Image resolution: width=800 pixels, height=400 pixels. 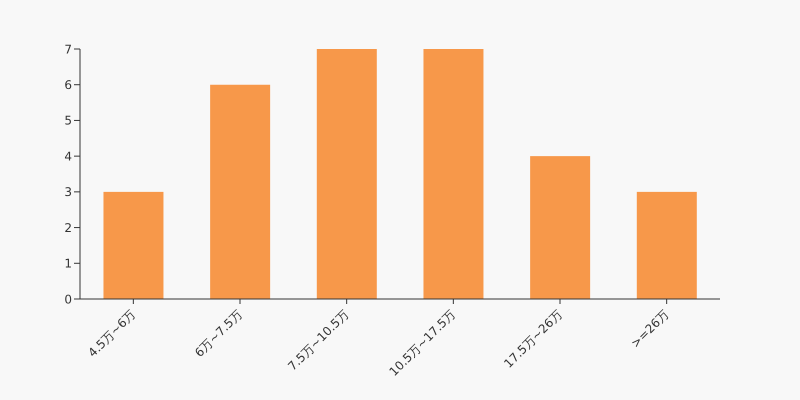 I want to click on y-tick-label: 1, so click(x=68, y=263).